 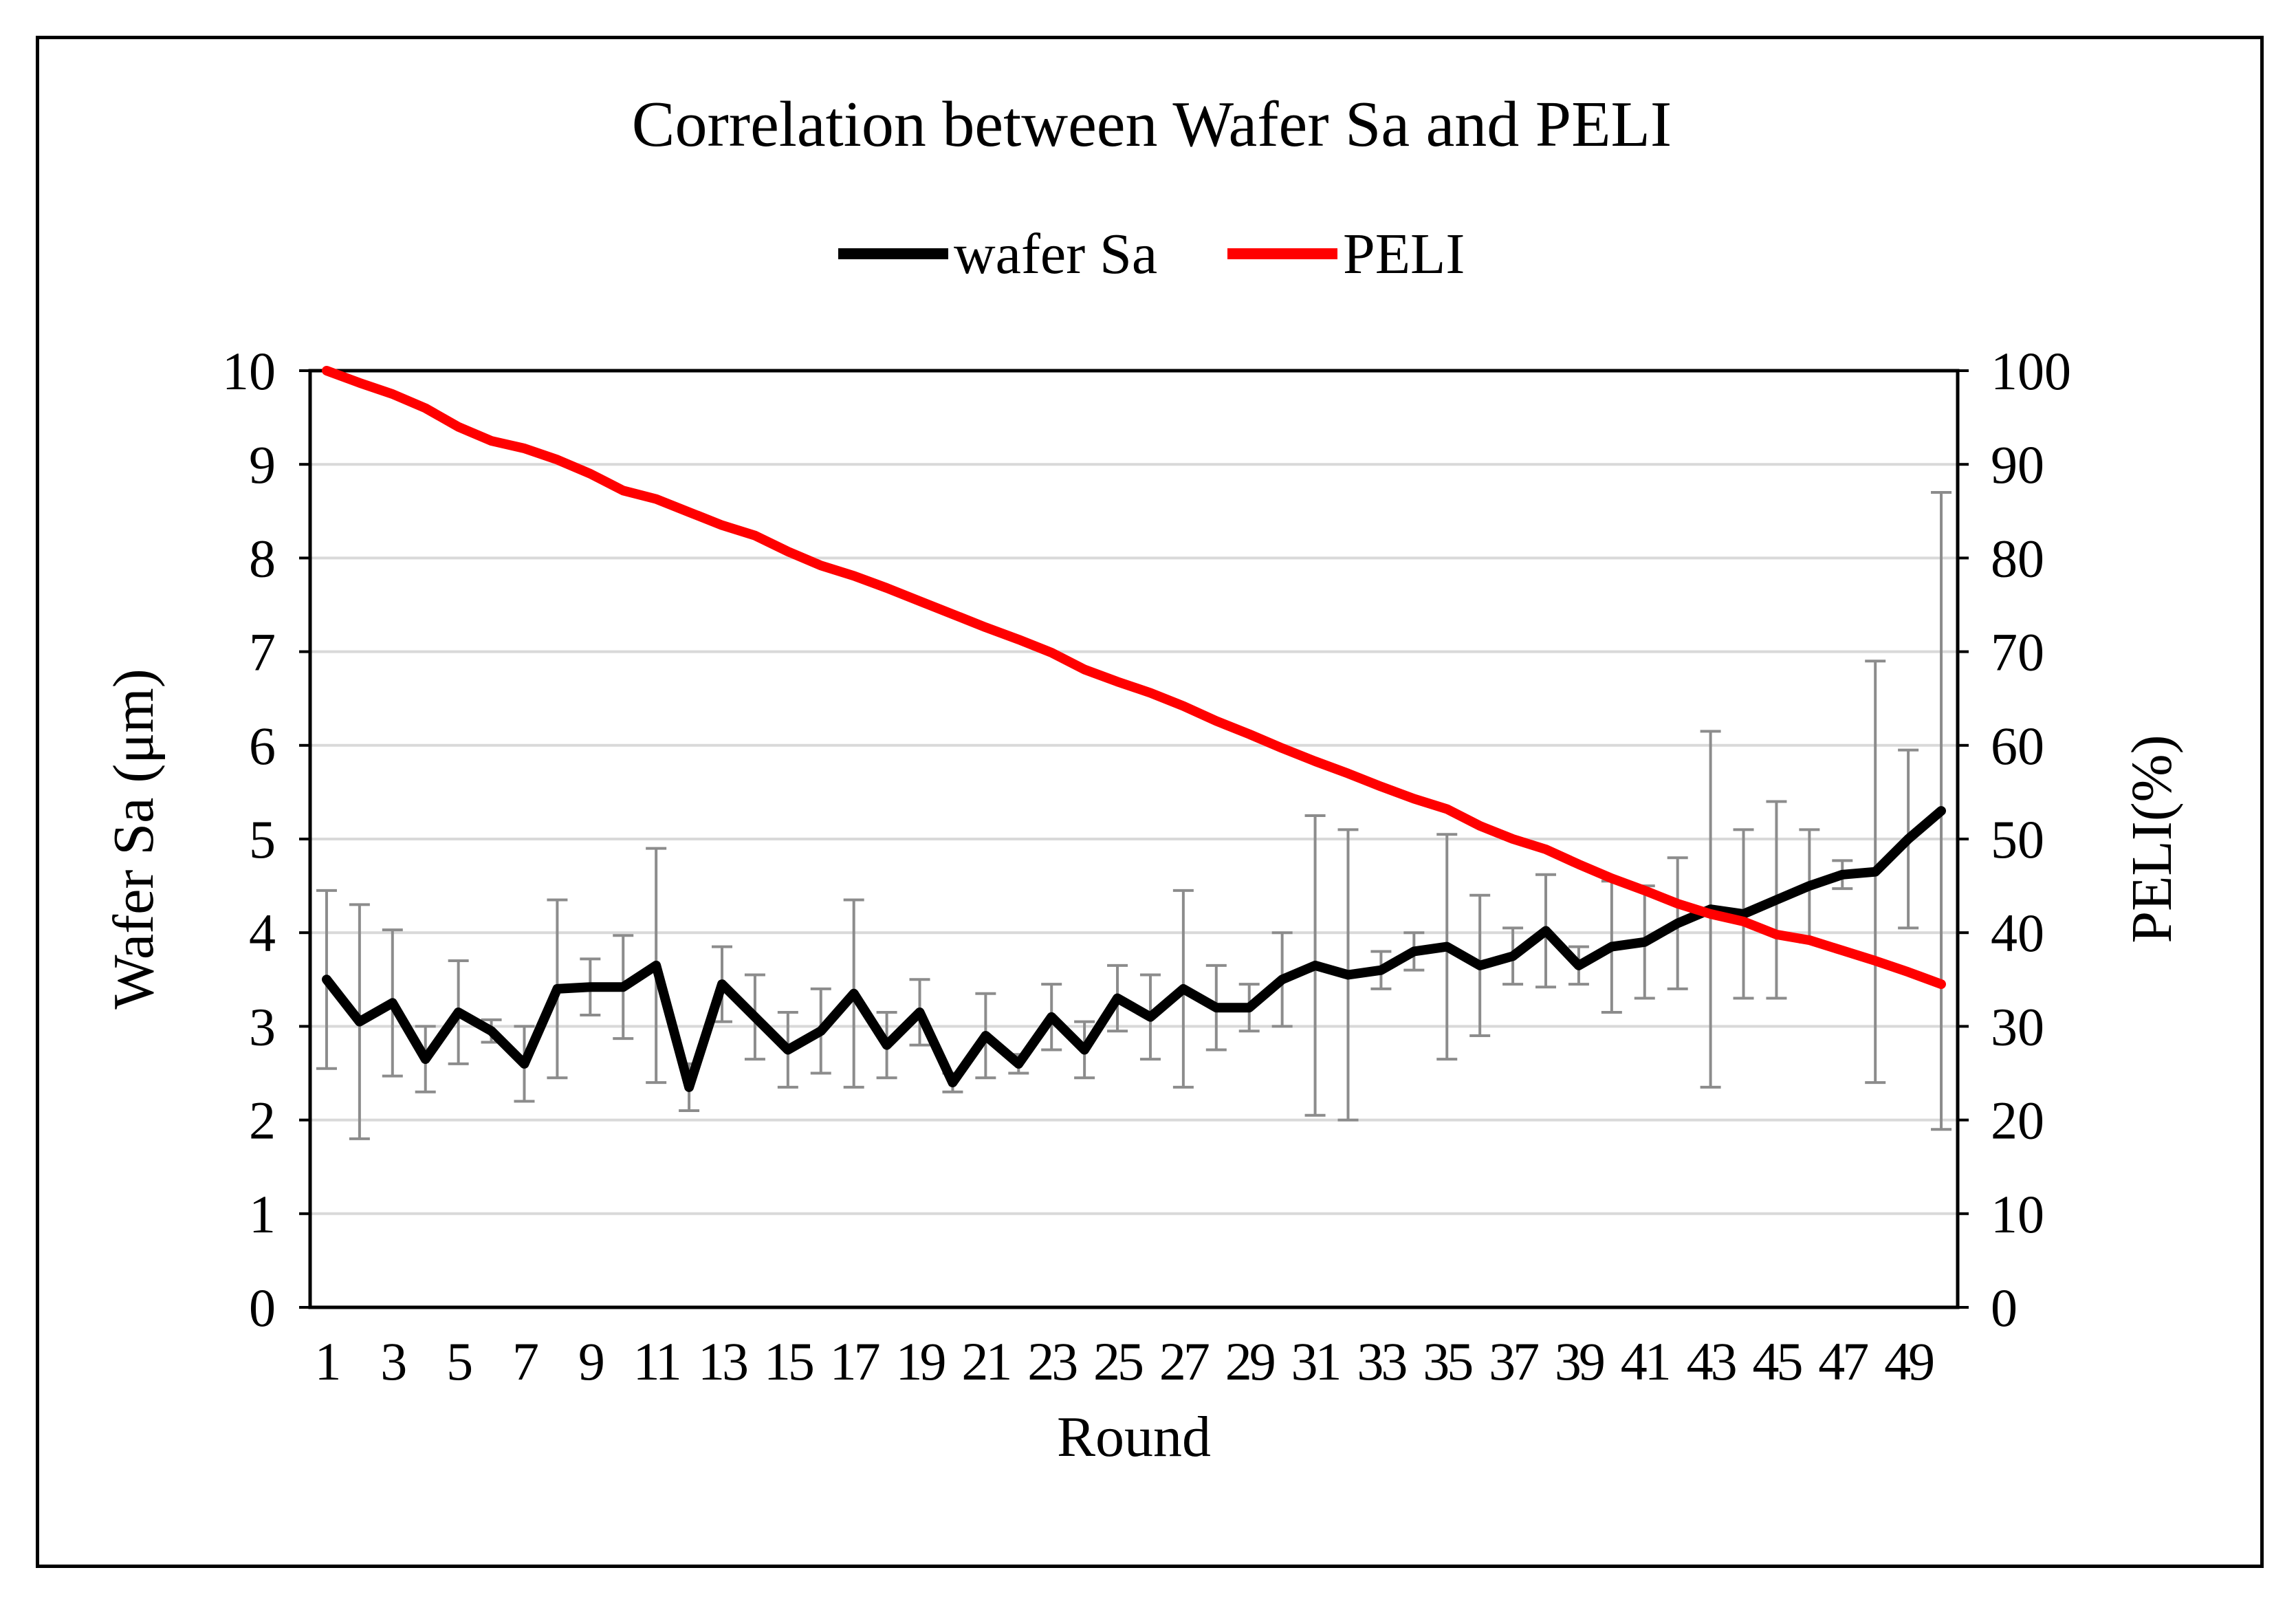 I want to click on y2-tick-label-100: 100, so click(x=2031, y=371).